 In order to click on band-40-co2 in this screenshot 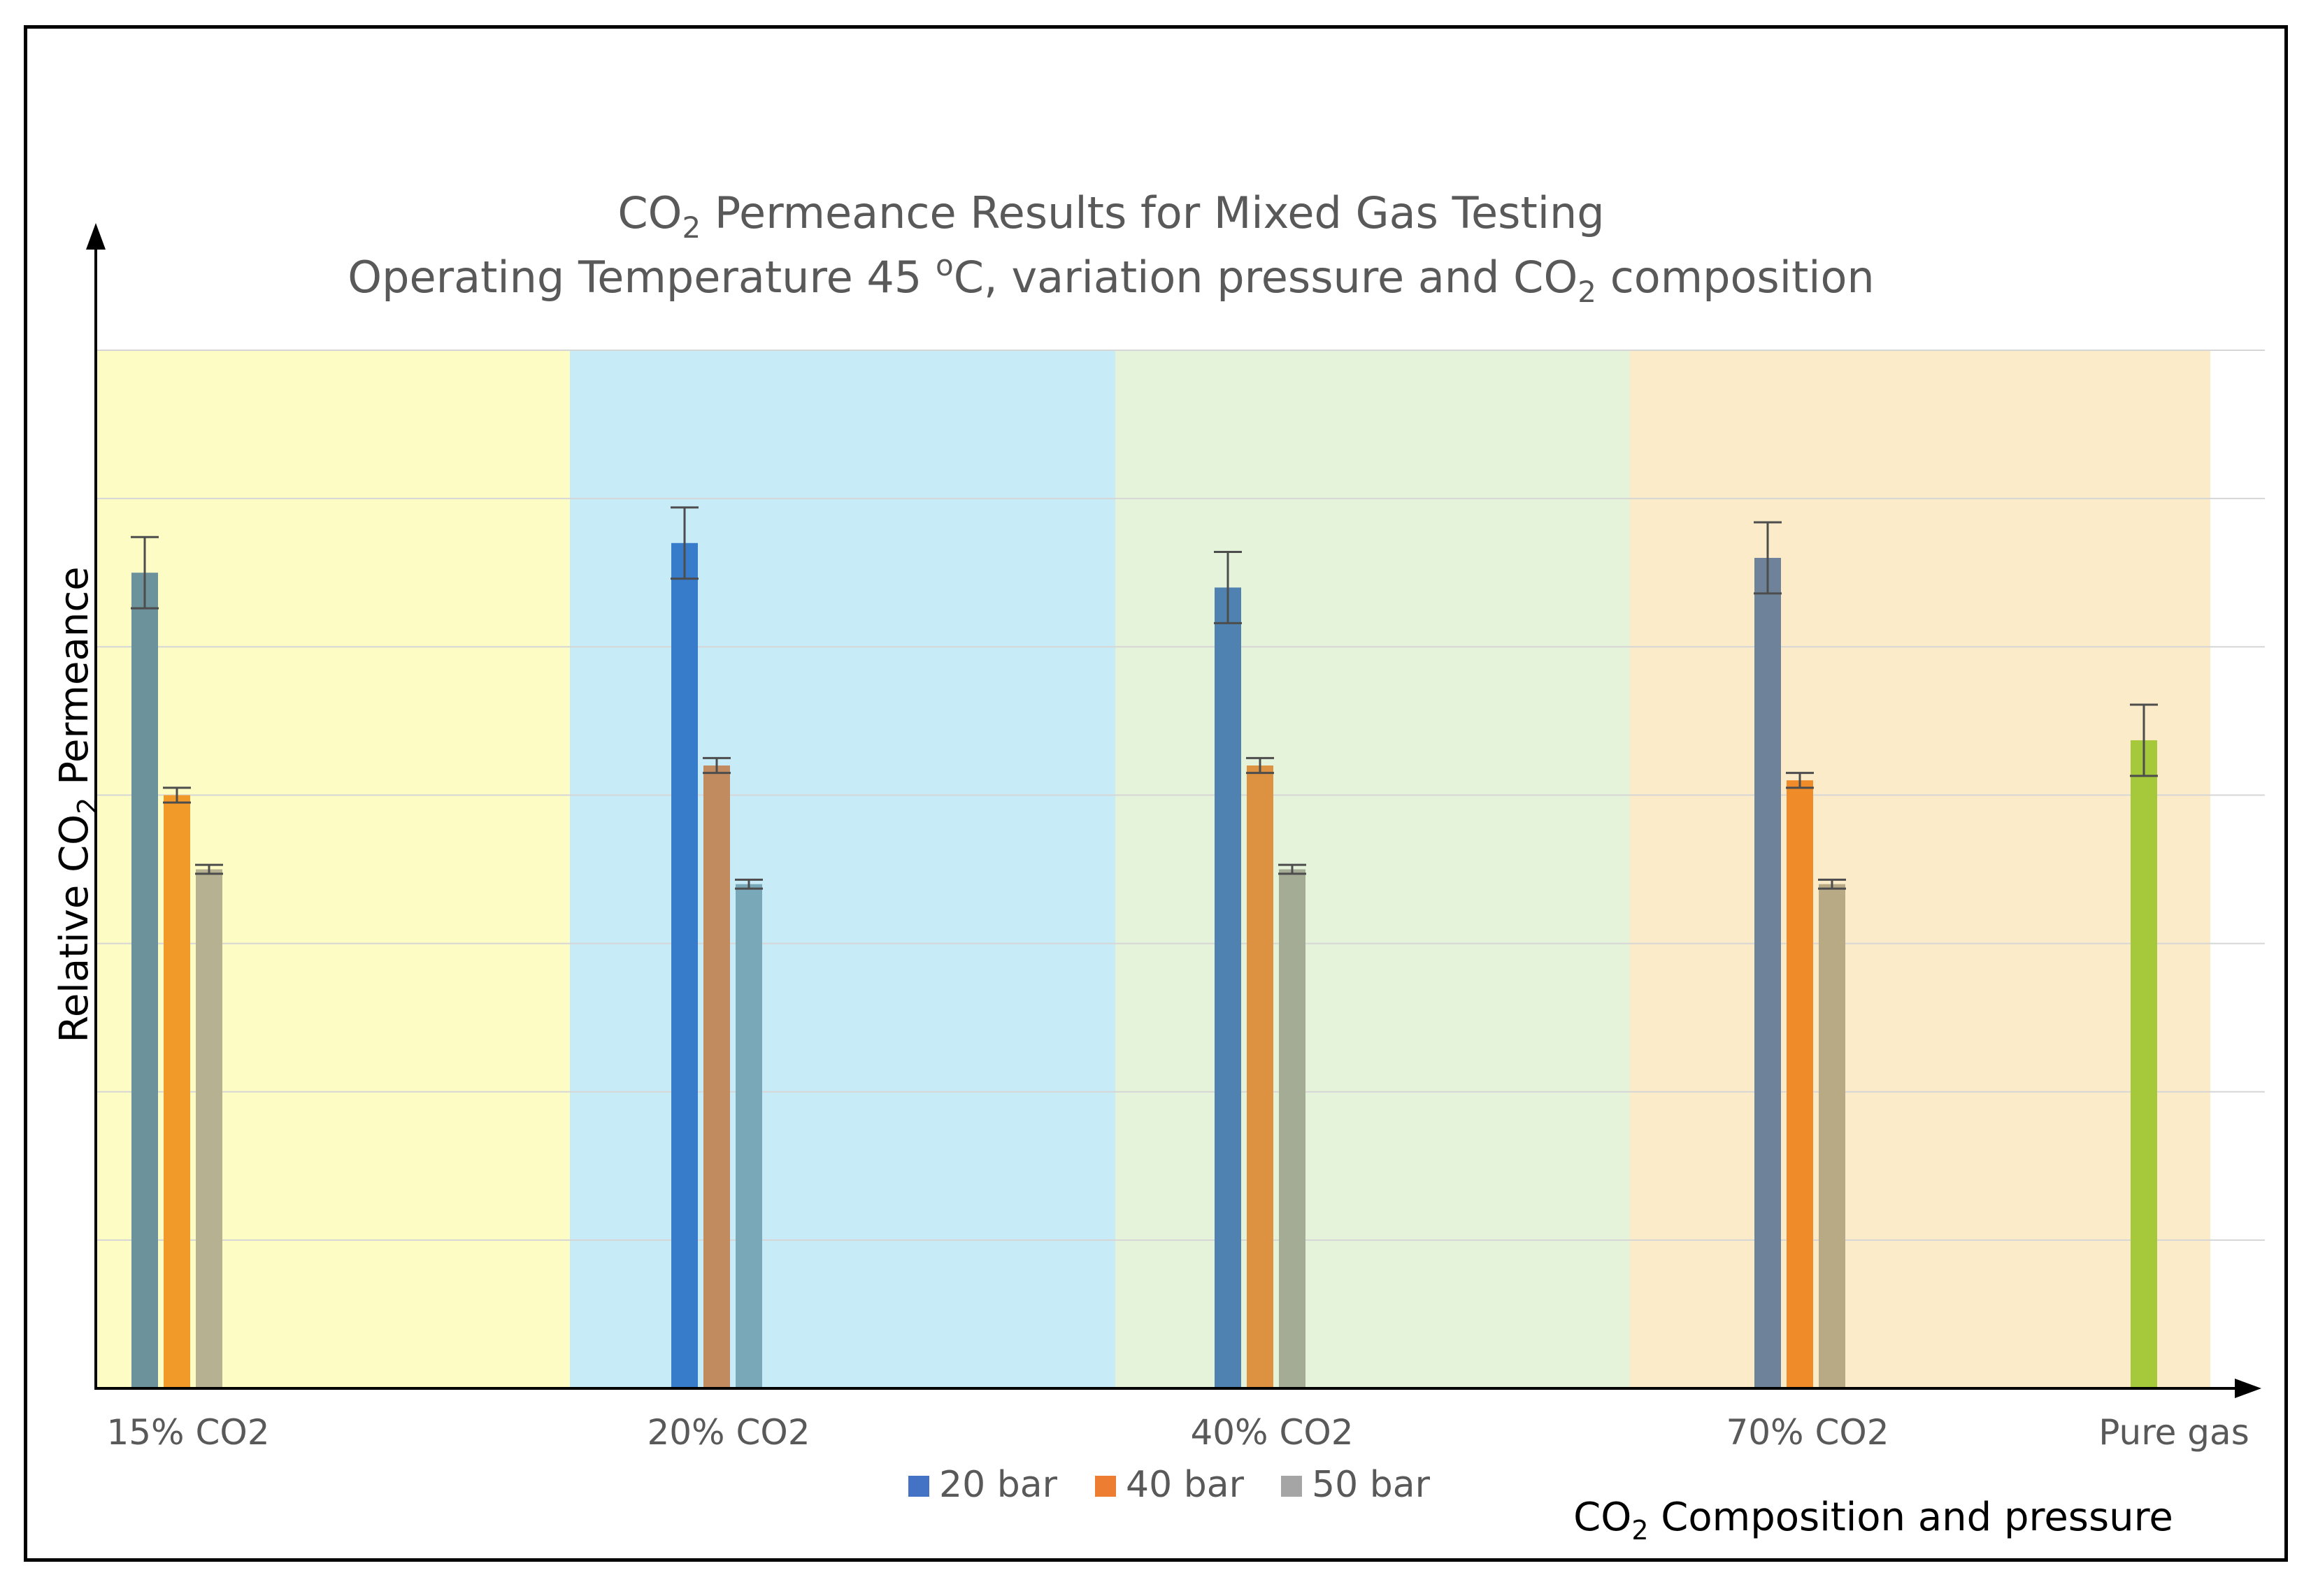, I will do `click(1372, 869)`.